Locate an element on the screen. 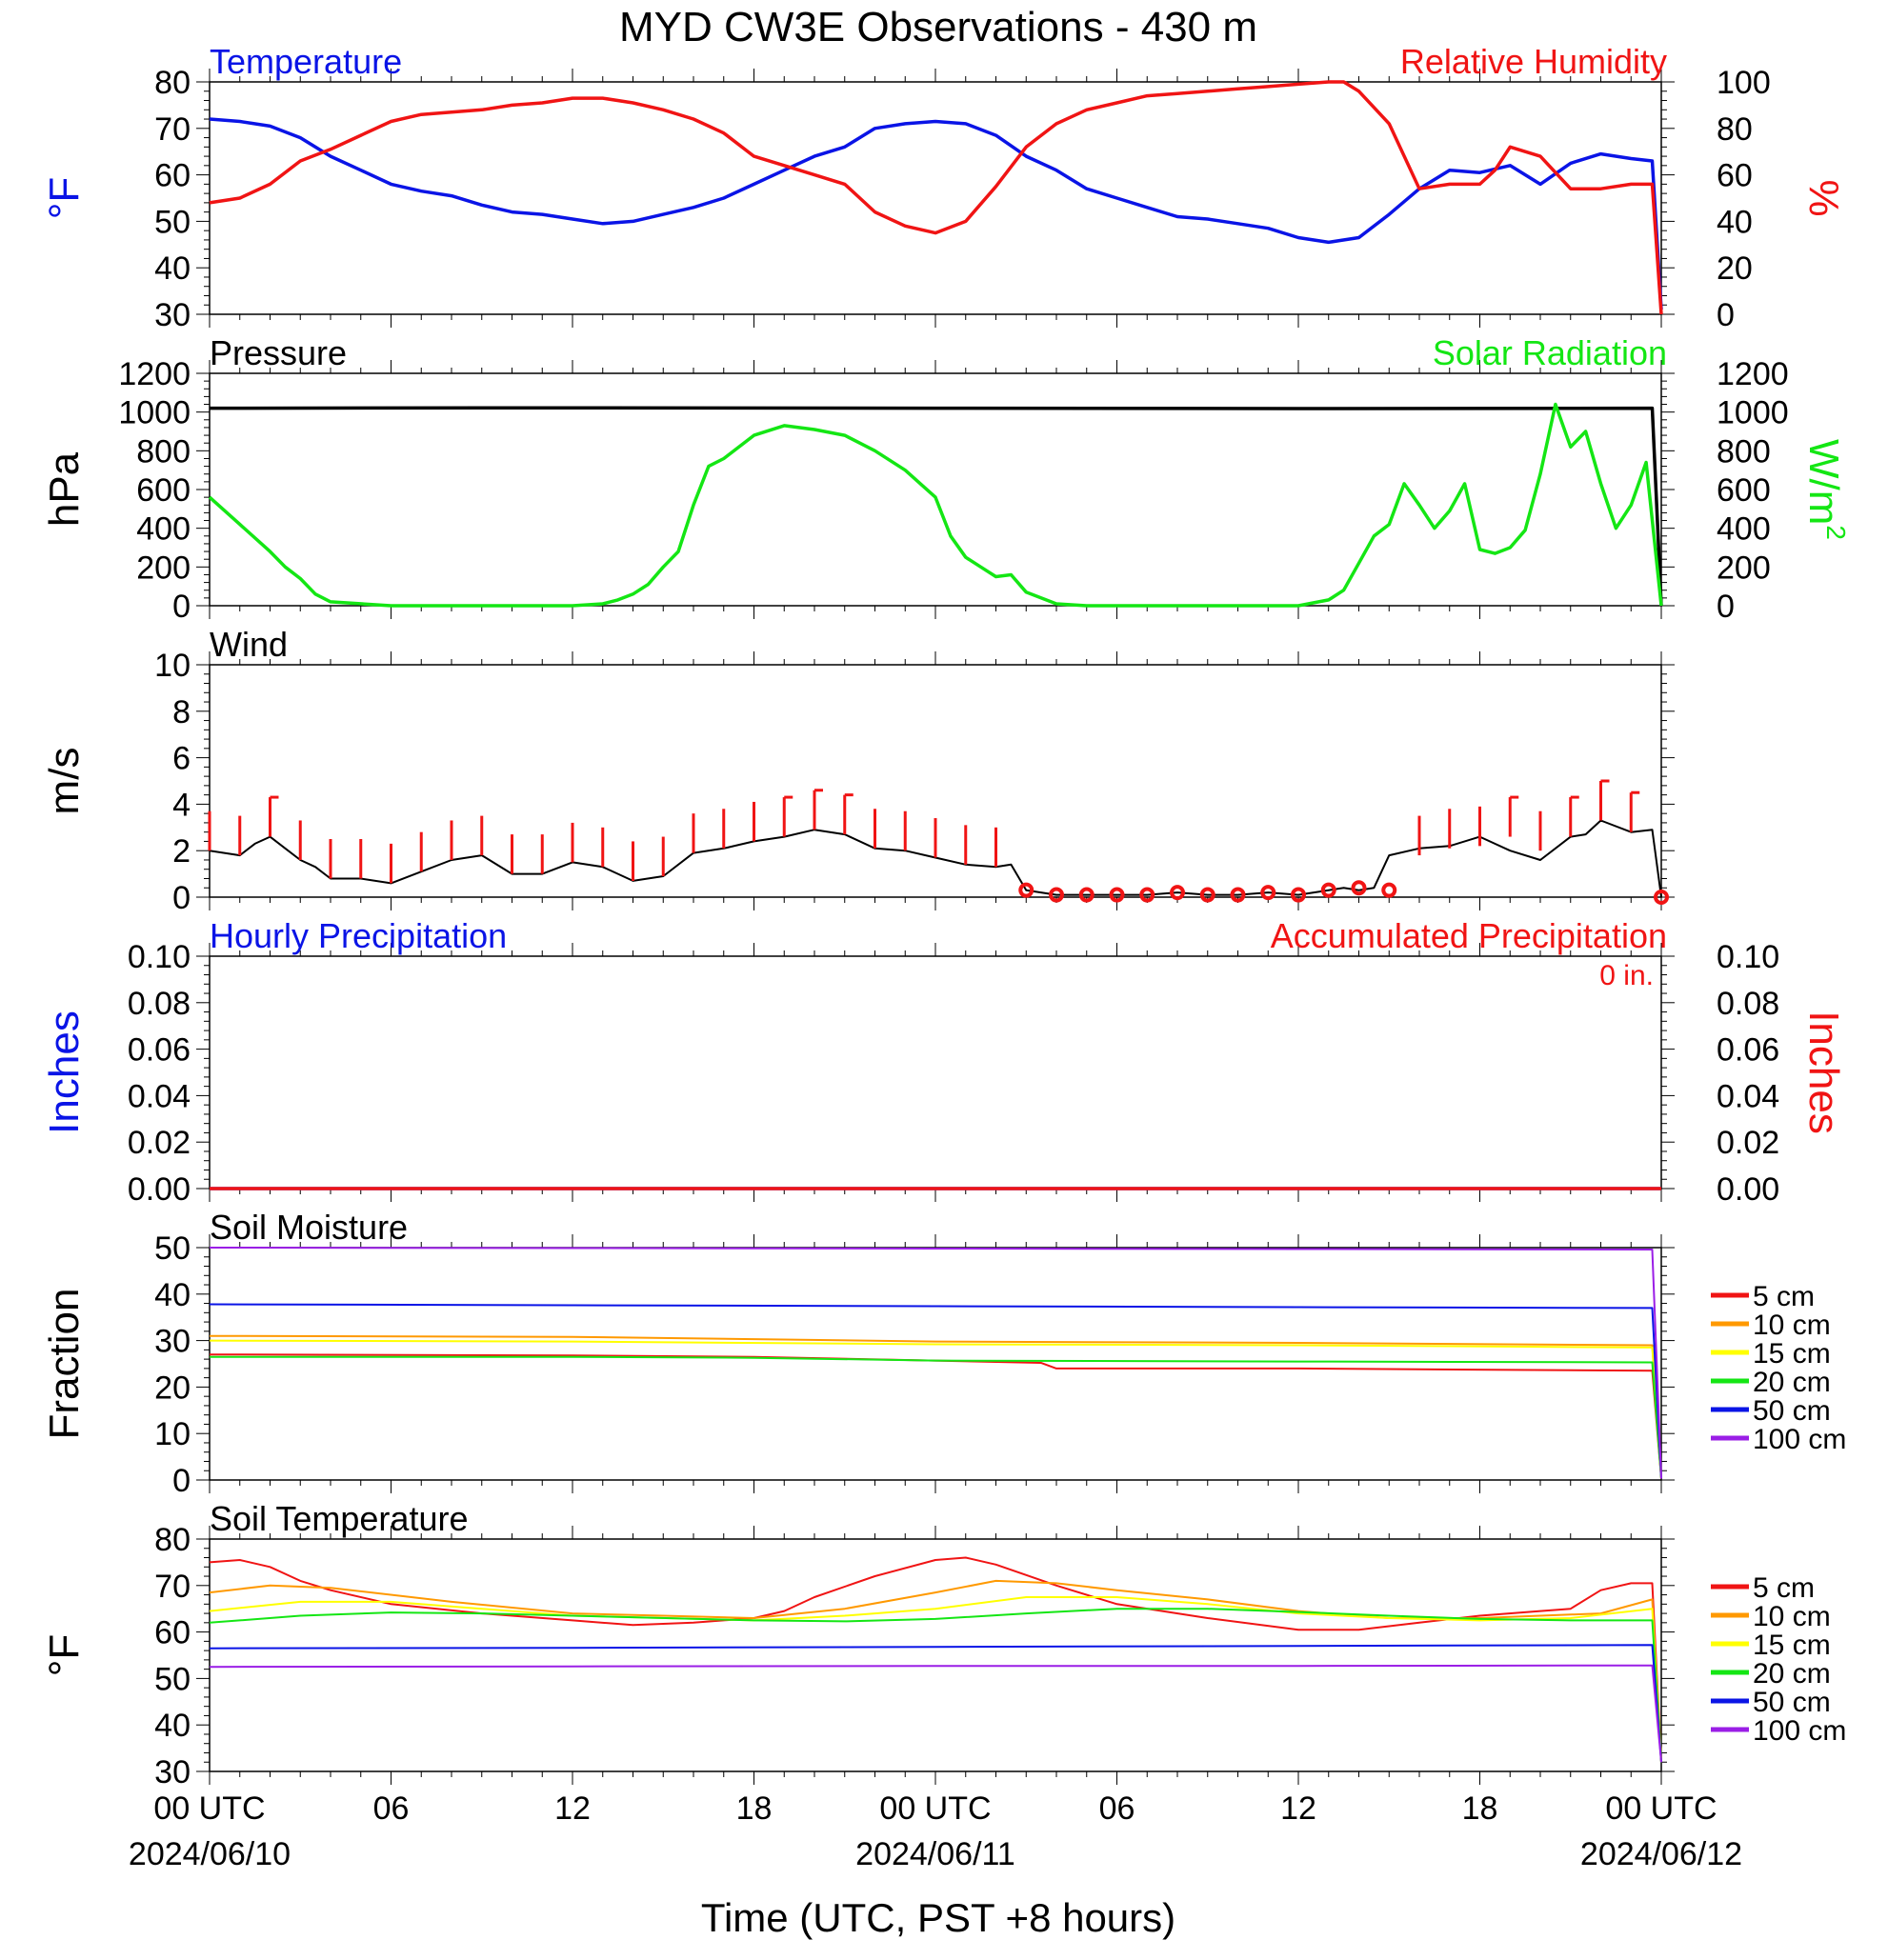 The height and width of the screenshot is (1960, 1888). y-tick-label-right: 0.06 is located at coordinates (1748, 1050).